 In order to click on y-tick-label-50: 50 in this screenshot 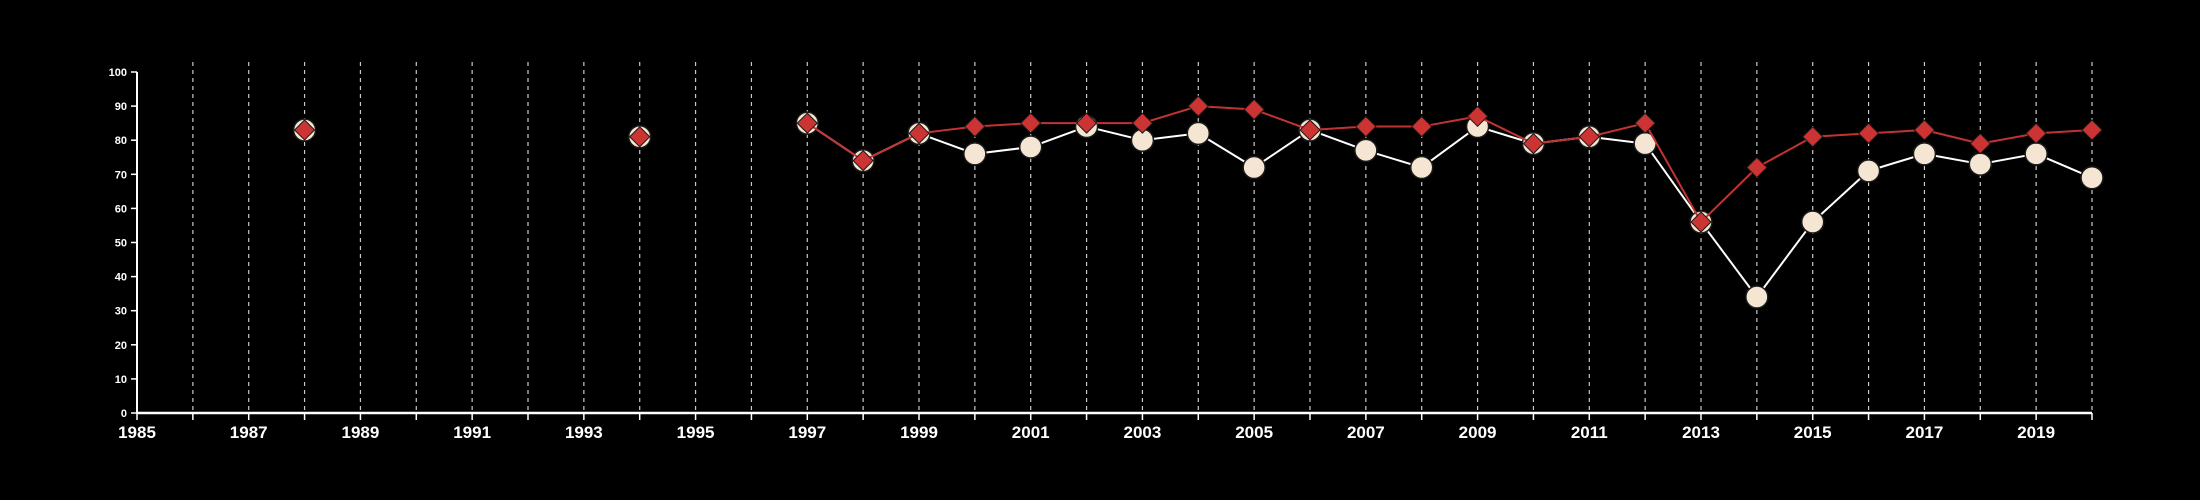, I will do `click(121, 244)`.